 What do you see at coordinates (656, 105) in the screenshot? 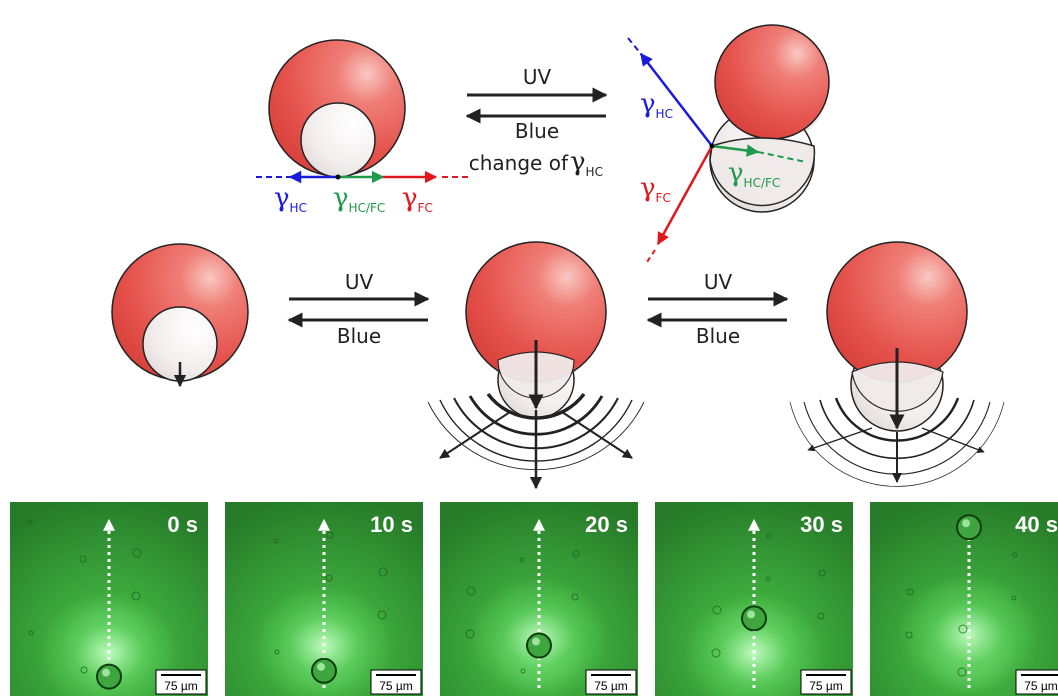
I see `gamma-hc-label-right: γHC` at bounding box center [656, 105].